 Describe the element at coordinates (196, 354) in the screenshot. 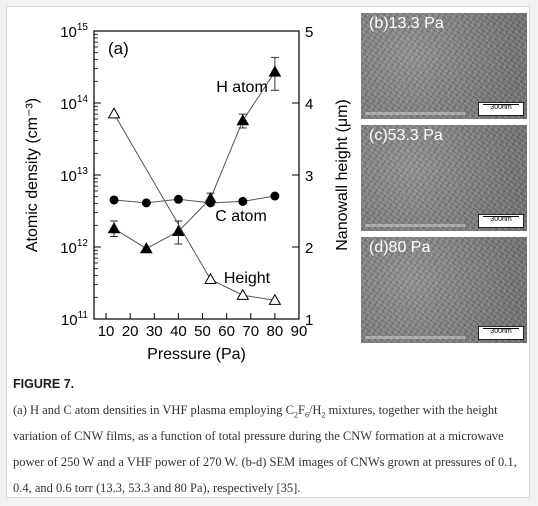

I see `x-axis-label: Pressure (Pa)` at that location.